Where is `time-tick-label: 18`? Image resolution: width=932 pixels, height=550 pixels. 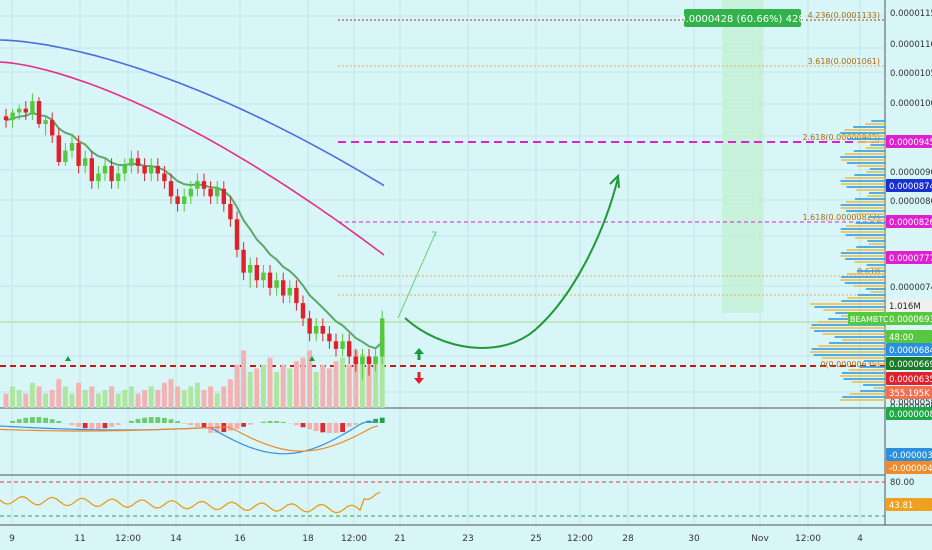
time-tick-label: 18 is located at coordinates (308, 539).